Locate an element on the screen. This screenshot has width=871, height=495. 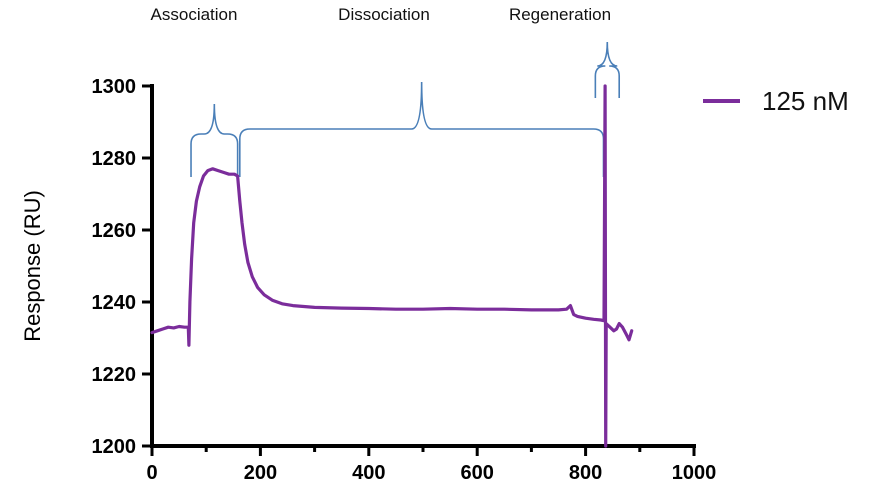
y-tick-label: 1240 is located at coordinates (114, 303).